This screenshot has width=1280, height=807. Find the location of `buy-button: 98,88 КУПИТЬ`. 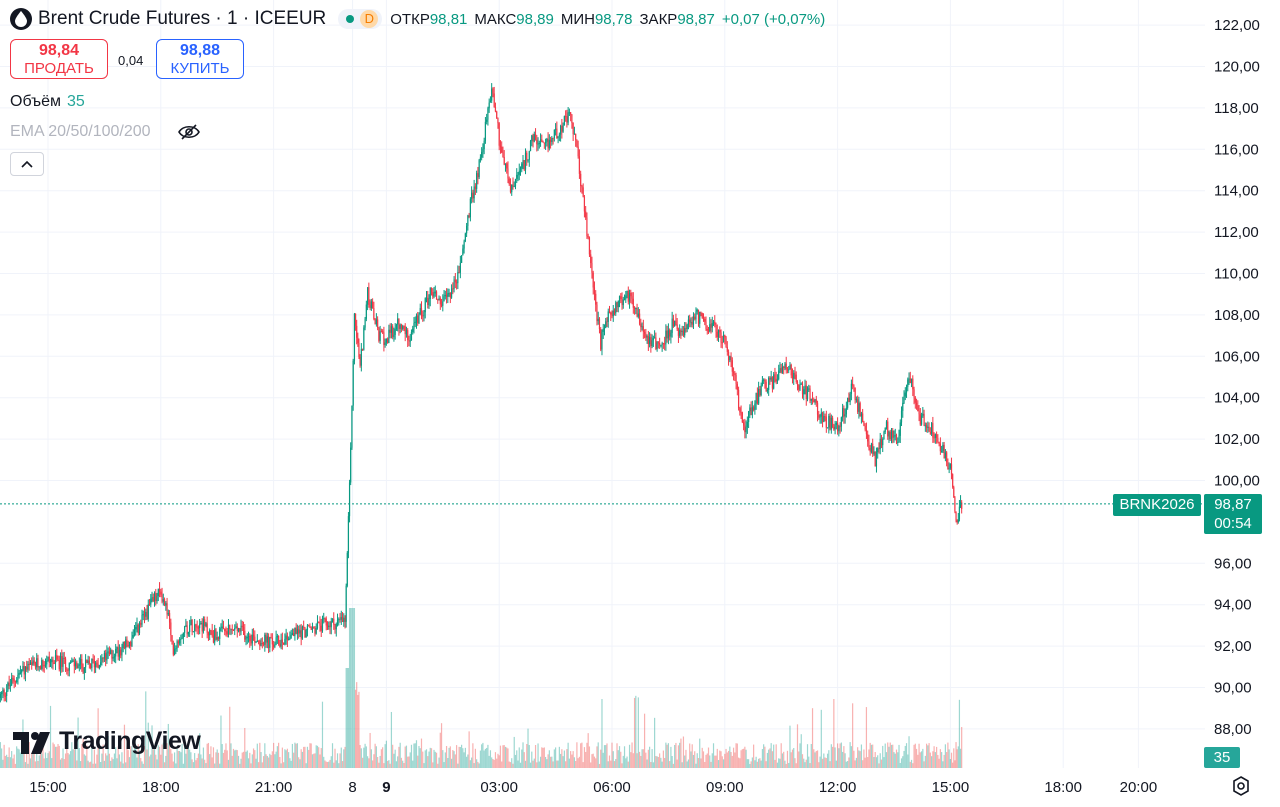

buy-button: 98,88 КУПИТЬ is located at coordinates (200, 59).